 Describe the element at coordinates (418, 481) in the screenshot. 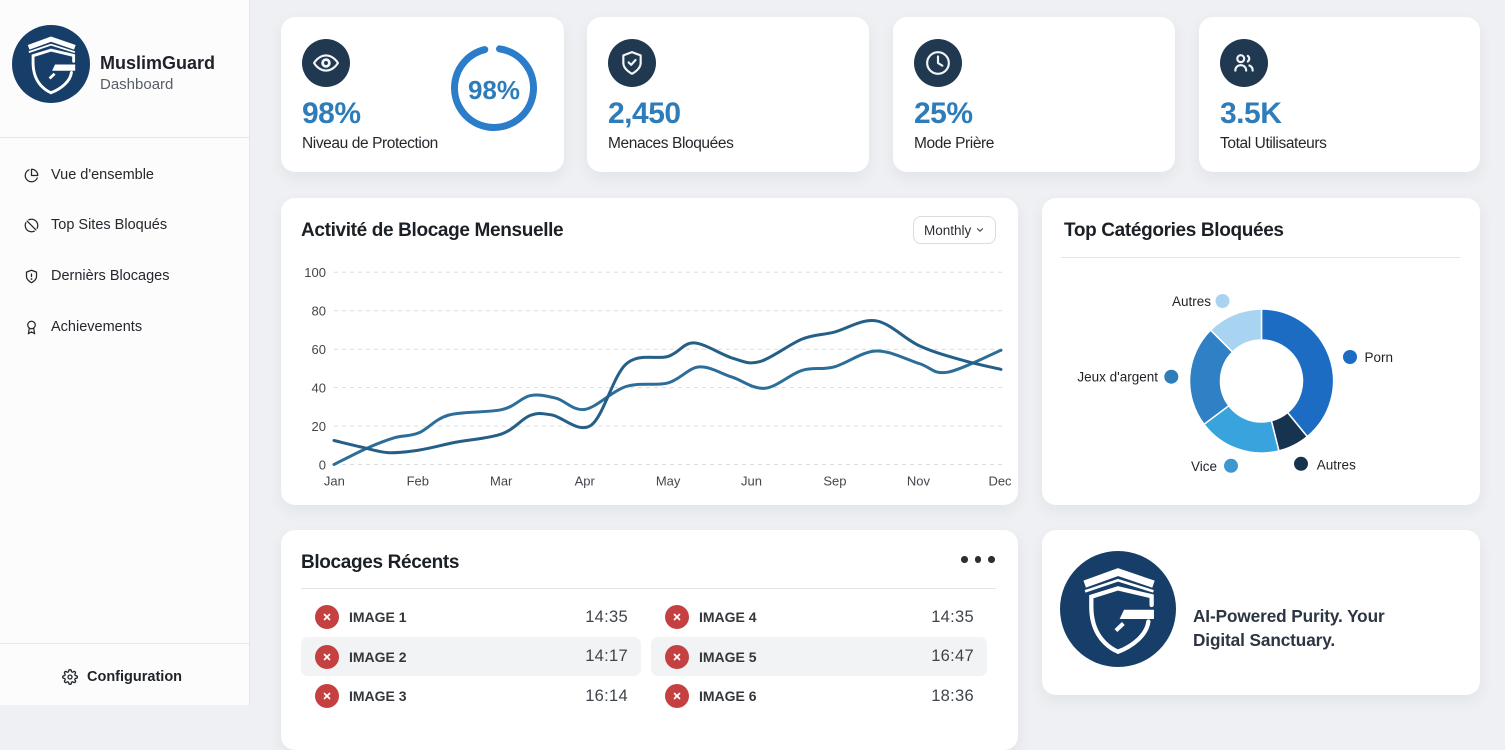

I see `svg-text: Feb` at that location.